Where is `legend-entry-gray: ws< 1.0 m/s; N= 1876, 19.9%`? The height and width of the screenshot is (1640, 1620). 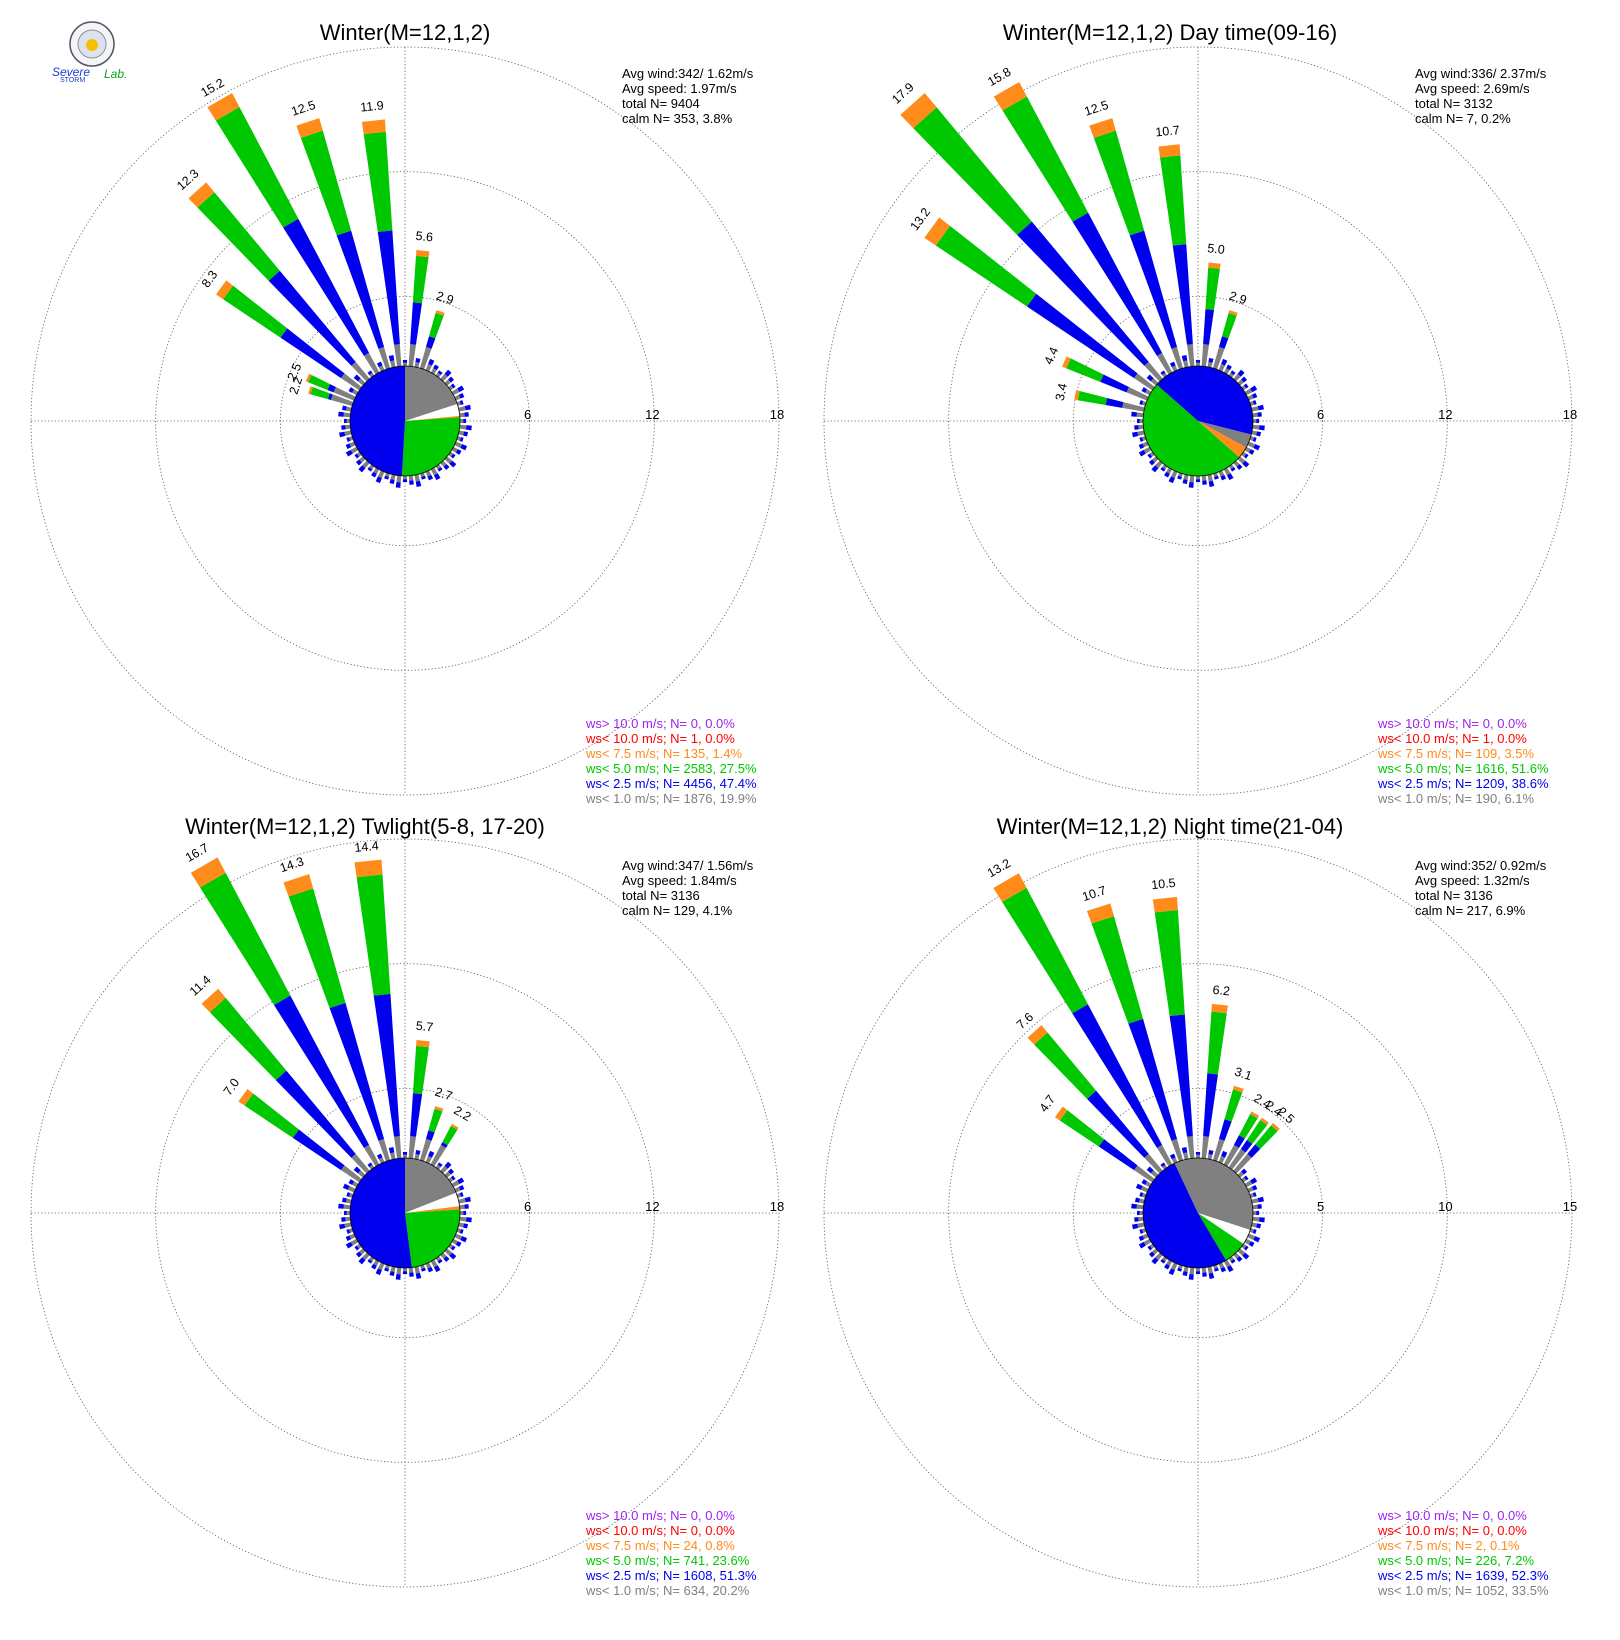 legend-entry-gray: ws< 1.0 m/s; N= 1876, 19.9% is located at coordinates (671, 798).